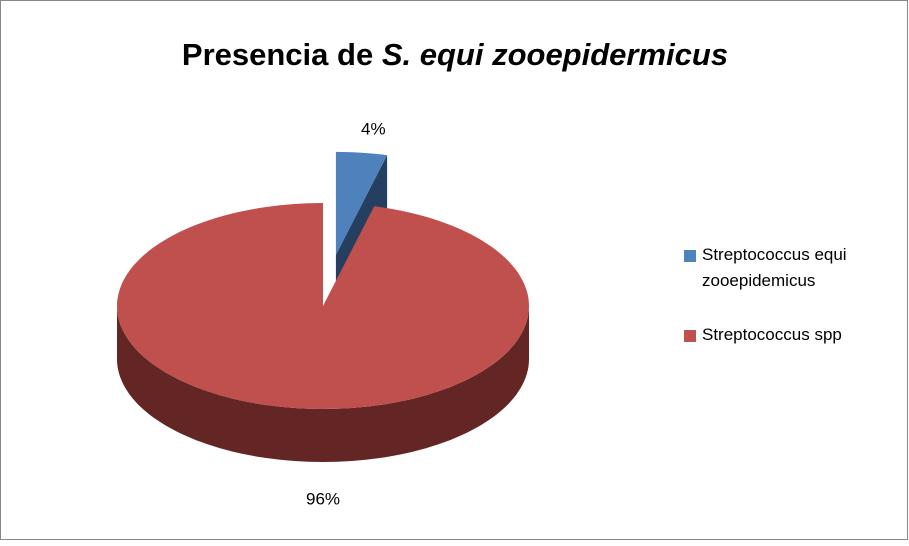 This screenshot has width=909, height=546. What do you see at coordinates (555, 54) in the screenshot?
I see `title-italic: S. equi zooepidermicus` at bounding box center [555, 54].